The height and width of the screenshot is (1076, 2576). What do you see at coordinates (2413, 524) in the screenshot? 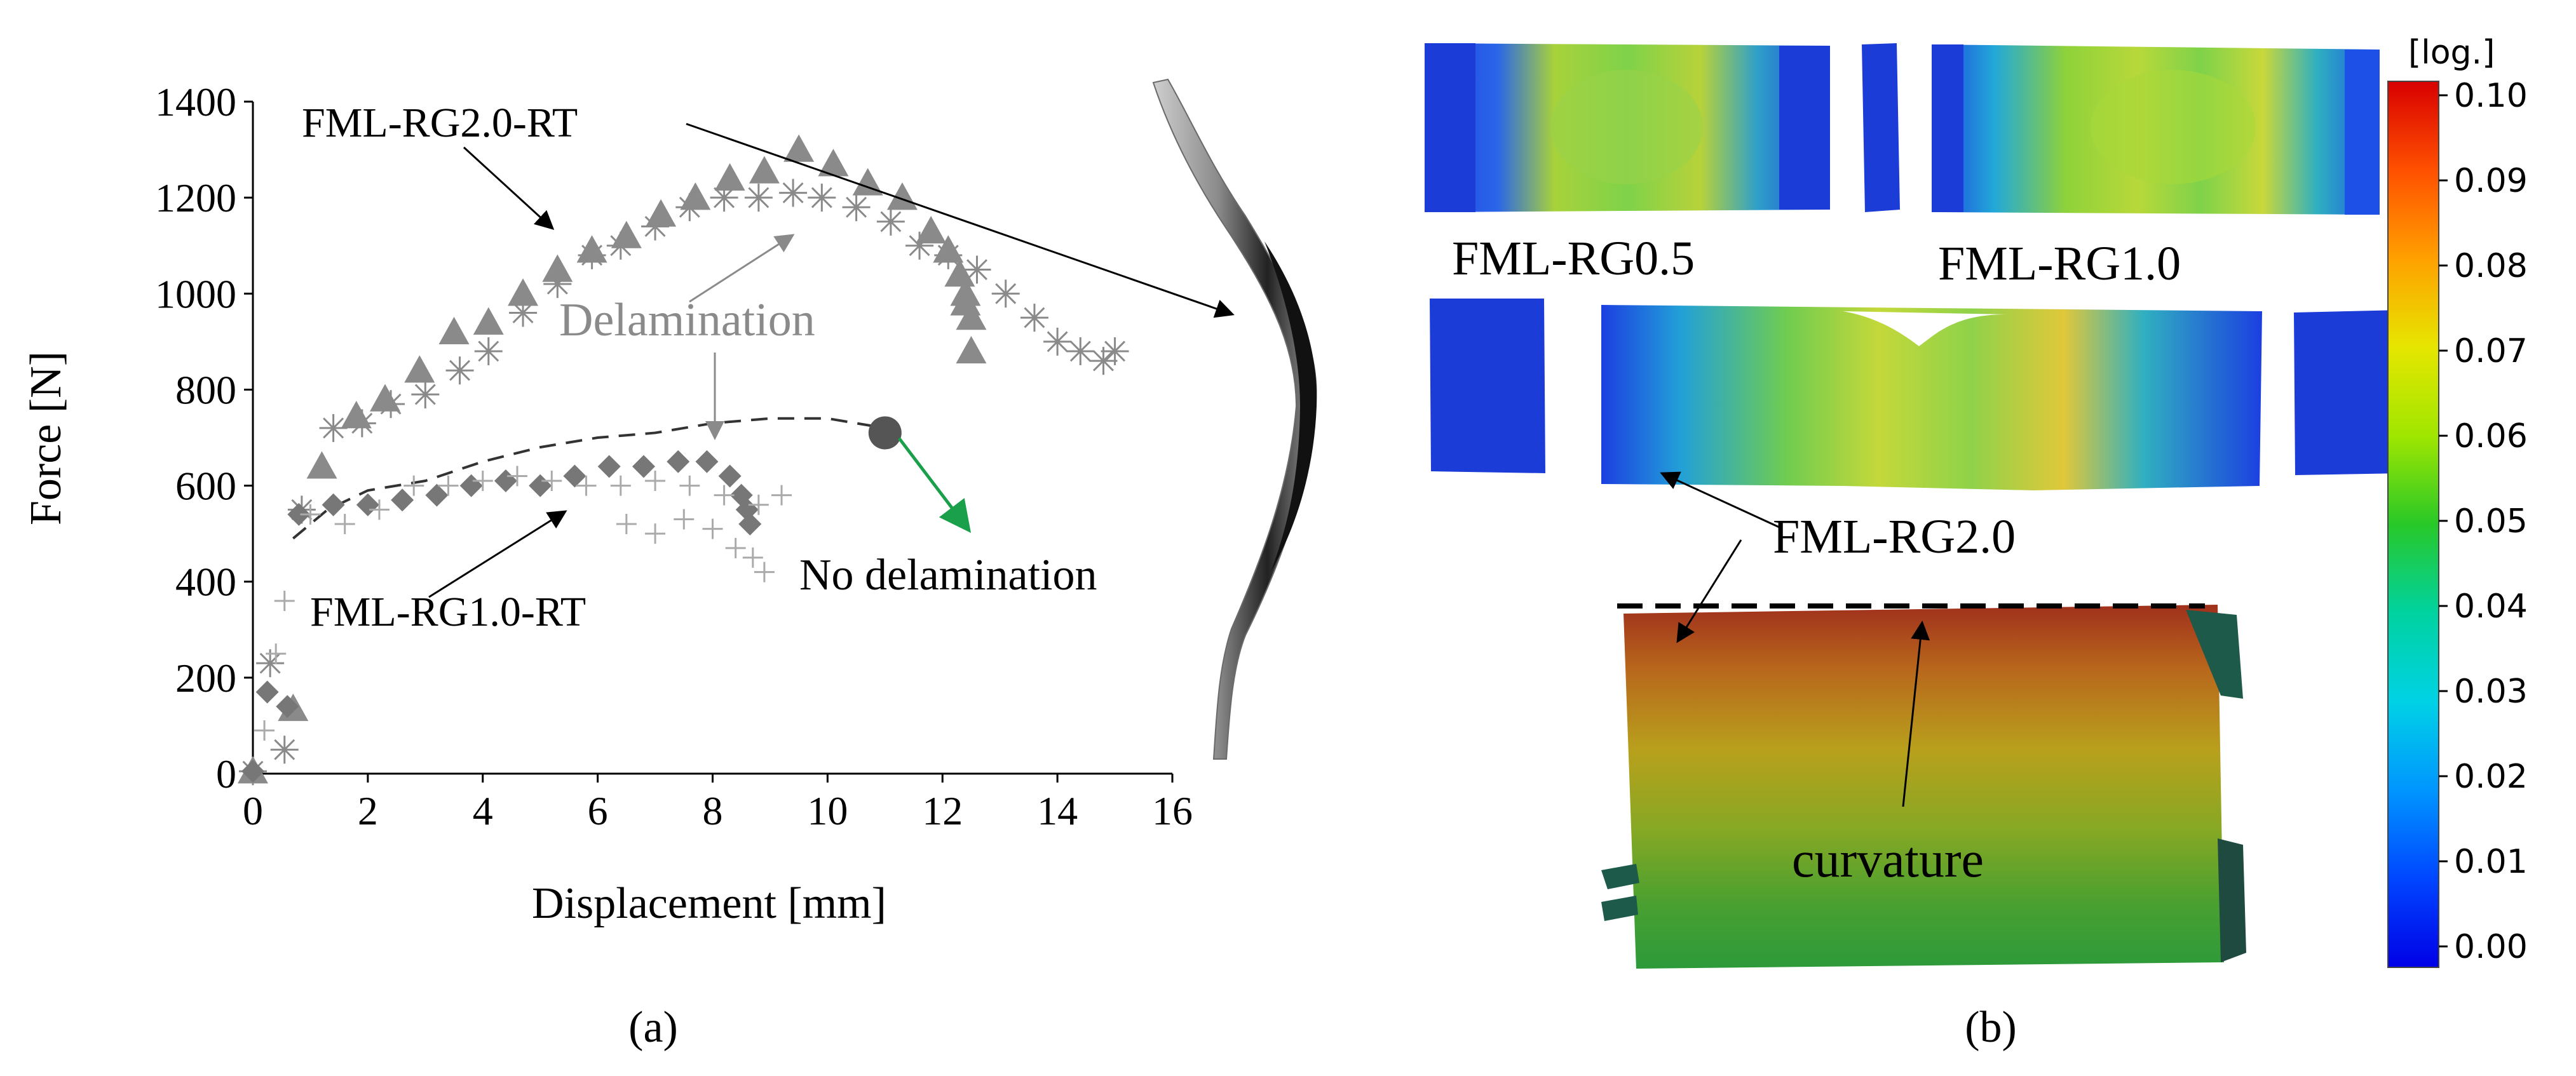
I see `colorbar-gradient` at bounding box center [2413, 524].